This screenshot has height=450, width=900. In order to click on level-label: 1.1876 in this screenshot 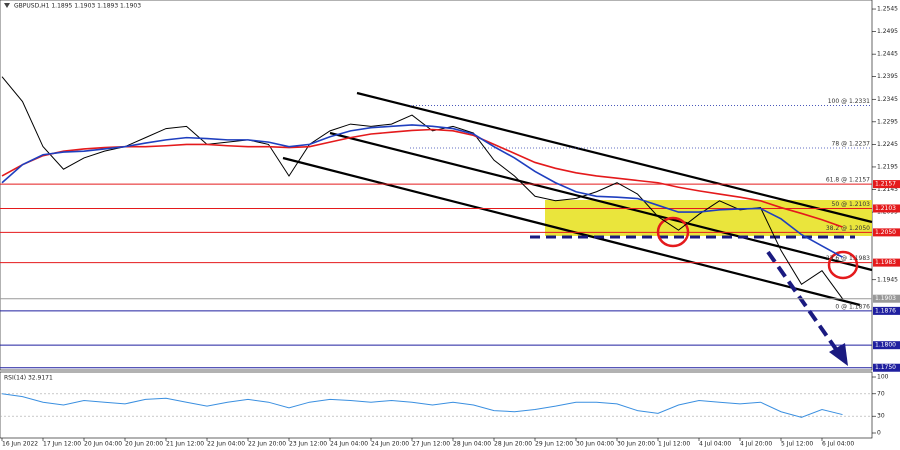, I will do `click(885, 310)`.